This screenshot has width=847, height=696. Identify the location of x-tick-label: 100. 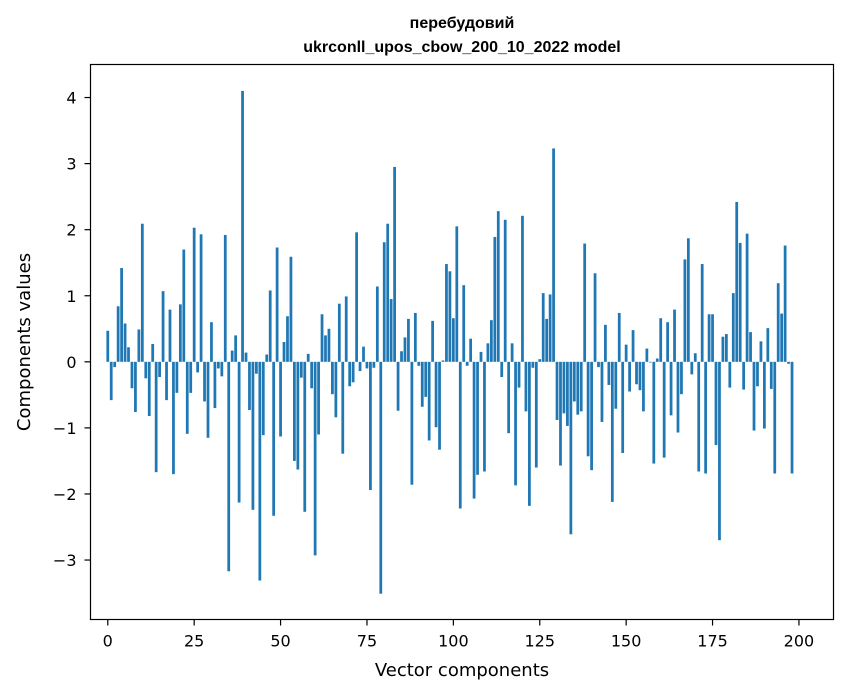
(453, 641).